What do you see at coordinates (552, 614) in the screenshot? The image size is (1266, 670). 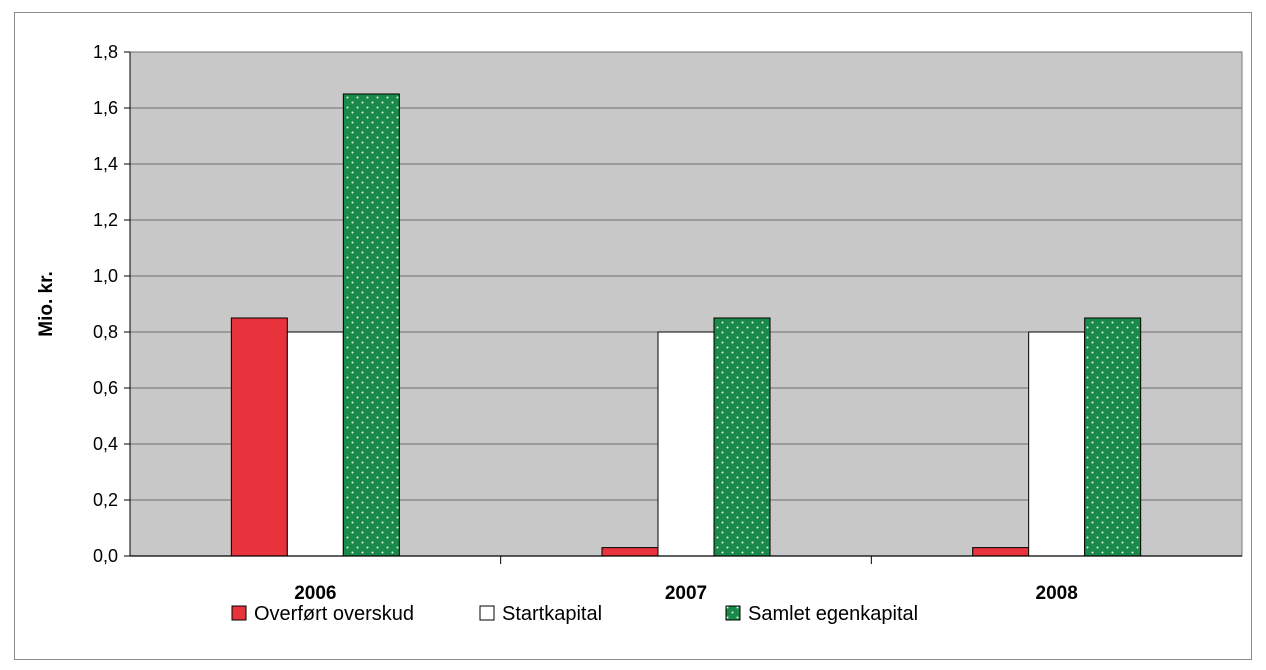 I see `legend-label: Startkapital` at bounding box center [552, 614].